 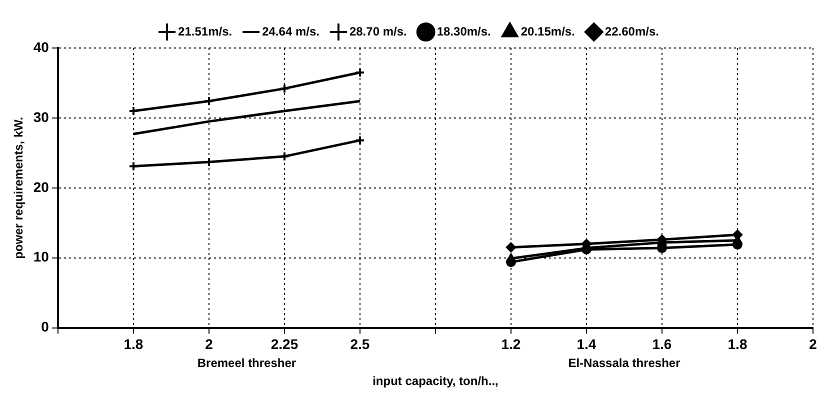 What do you see at coordinates (284, 344) in the screenshot?
I see `x-tick-label: 2.25` at bounding box center [284, 344].